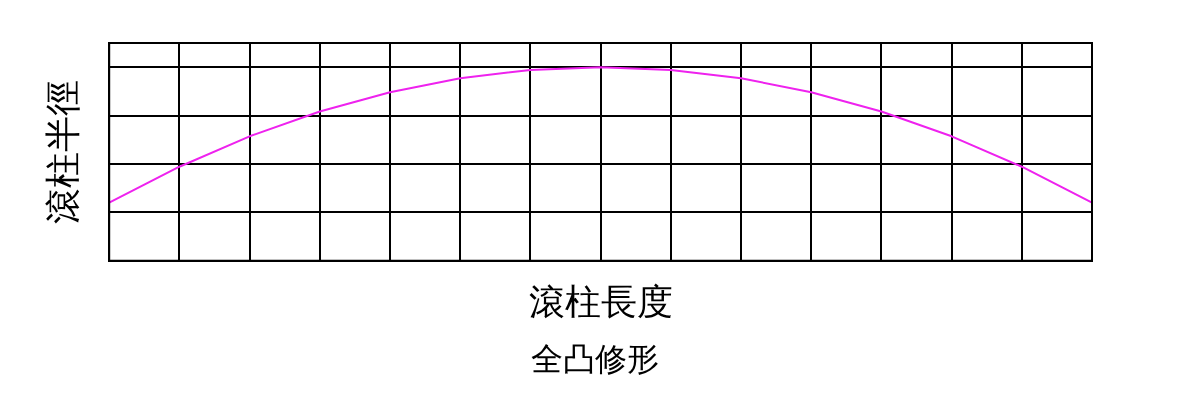 This screenshot has height=400, width=1200. Describe the element at coordinates (595, 359) in the screenshot. I see `text: 全凸修形` at that location.